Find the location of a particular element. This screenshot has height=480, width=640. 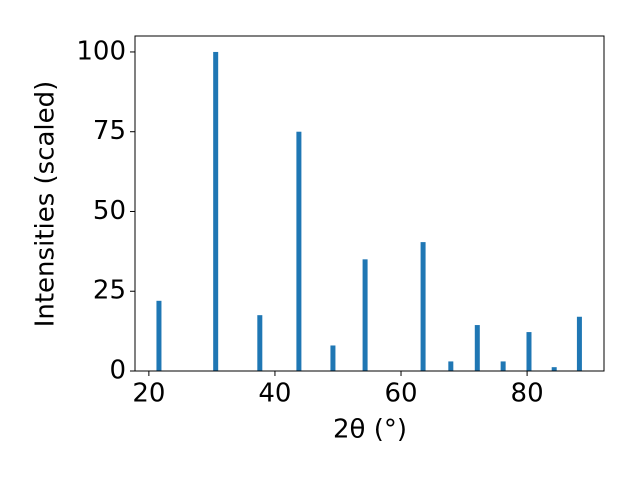

x-tick-label: 80 is located at coordinates (527, 394).